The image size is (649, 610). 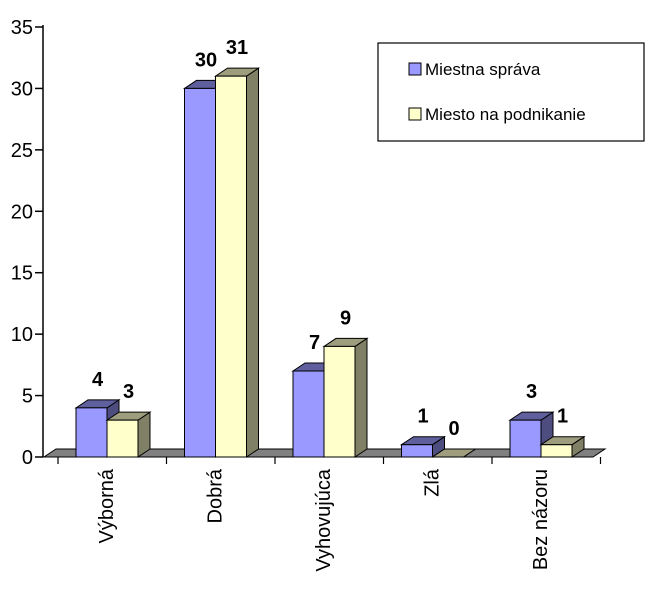 I want to click on legend-box, so click(x=511, y=92).